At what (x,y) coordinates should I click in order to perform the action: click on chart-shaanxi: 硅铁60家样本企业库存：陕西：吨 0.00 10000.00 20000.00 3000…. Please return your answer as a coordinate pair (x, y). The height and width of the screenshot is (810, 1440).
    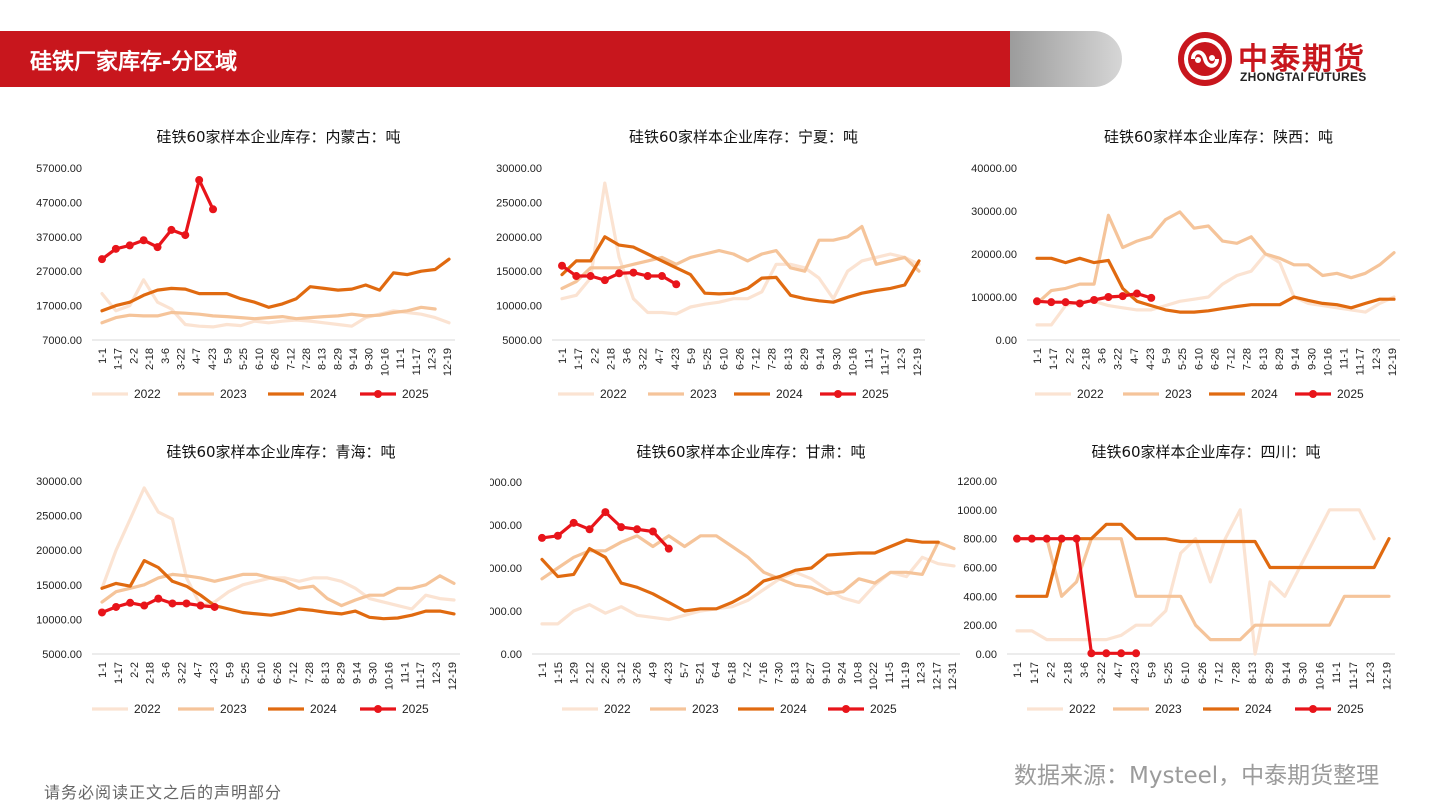
    Looking at the image, I should click on (1190, 270).